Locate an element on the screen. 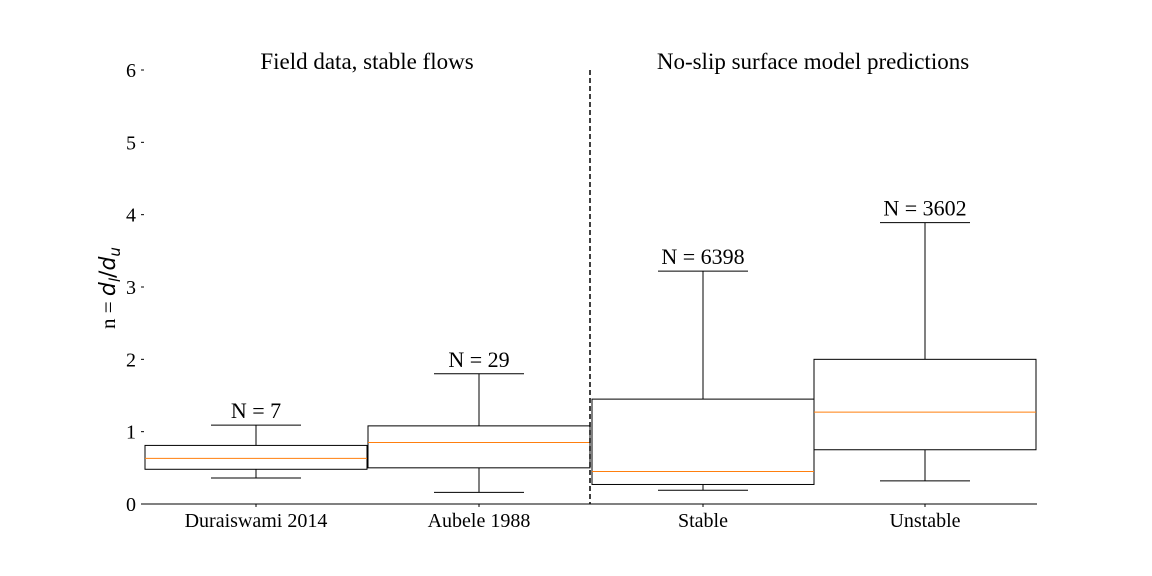 The width and height of the screenshot is (1152, 576). x-tick-label: Stable is located at coordinates (703, 521).